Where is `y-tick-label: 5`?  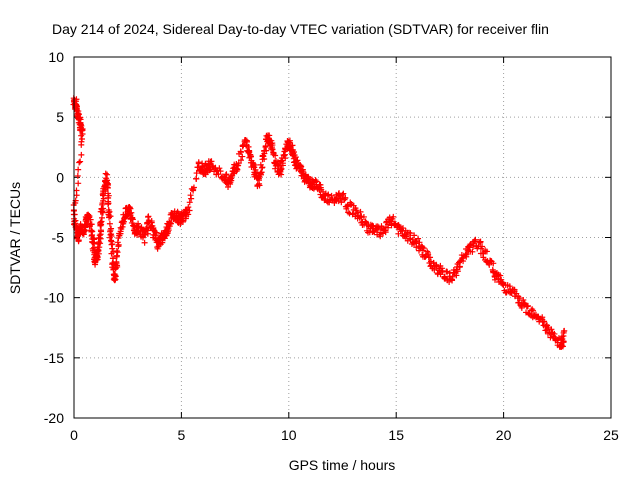
y-tick-label: 5 is located at coordinates (60, 117).